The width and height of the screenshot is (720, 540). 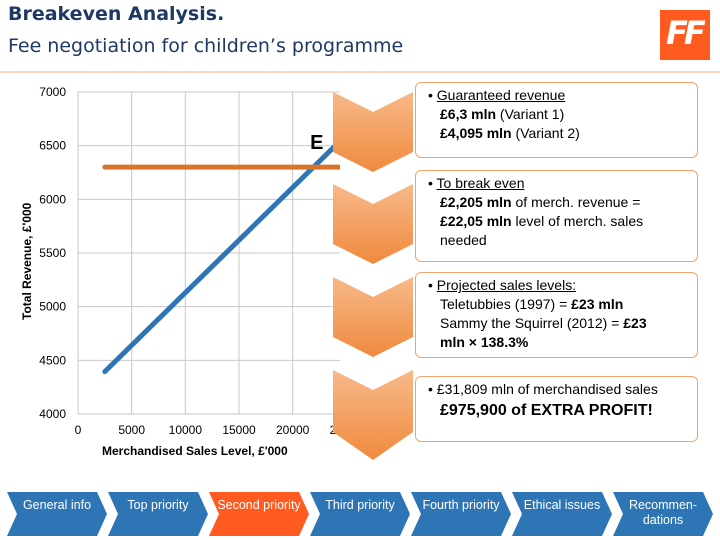 What do you see at coordinates (547, 389) in the screenshot?
I see `box-heading: £31,809 mln of merchandised sales` at bounding box center [547, 389].